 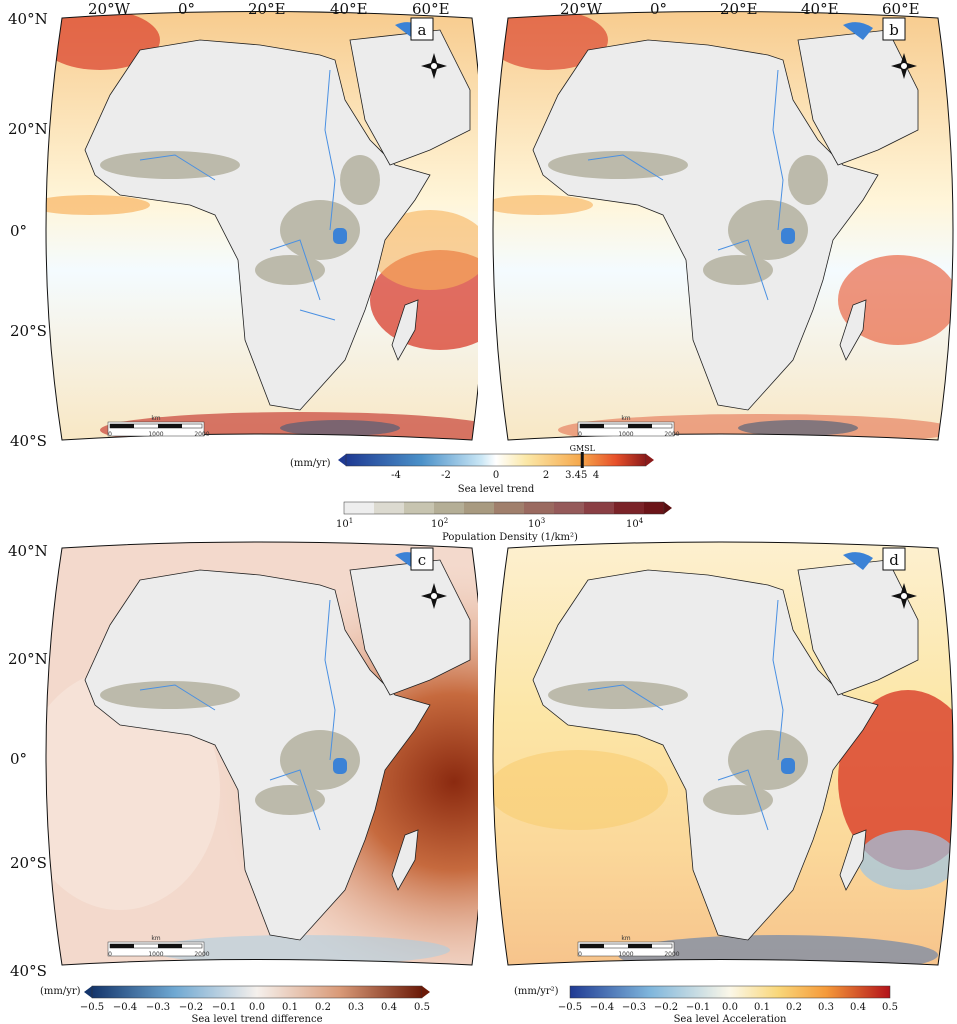 What do you see at coordinates (739, 9) in the screenshot?
I see `lon-20e-b: 20°E` at bounding box center [739, 9].